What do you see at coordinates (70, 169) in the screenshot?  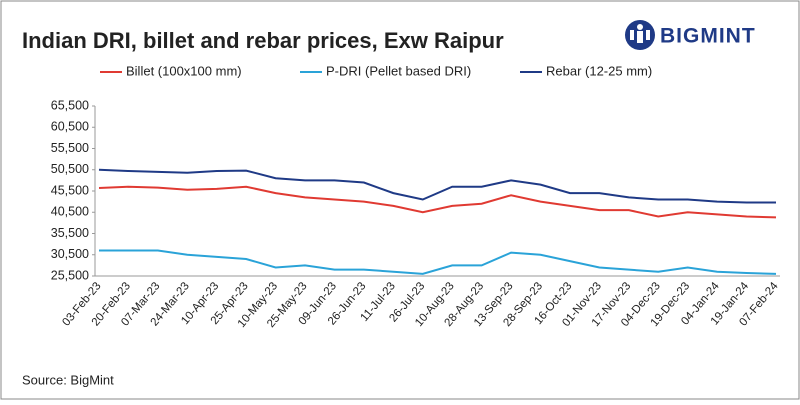 I see `y-tick-label: 50,500` at bounding box center [70, 169].